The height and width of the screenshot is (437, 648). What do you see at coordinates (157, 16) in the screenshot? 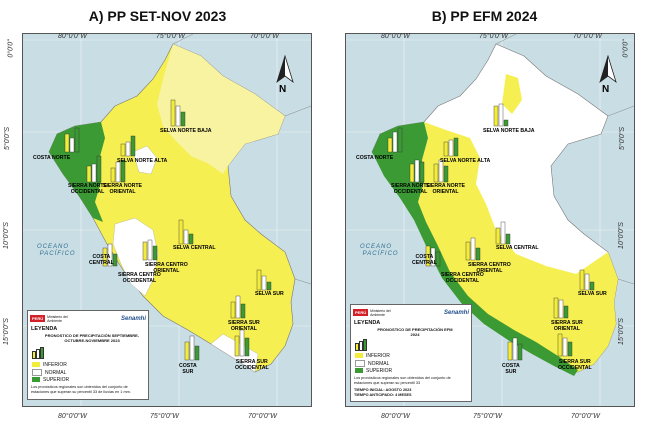
I see `panel-title: A) PP SET-NOV 2023` at bounding box center [157, 16].